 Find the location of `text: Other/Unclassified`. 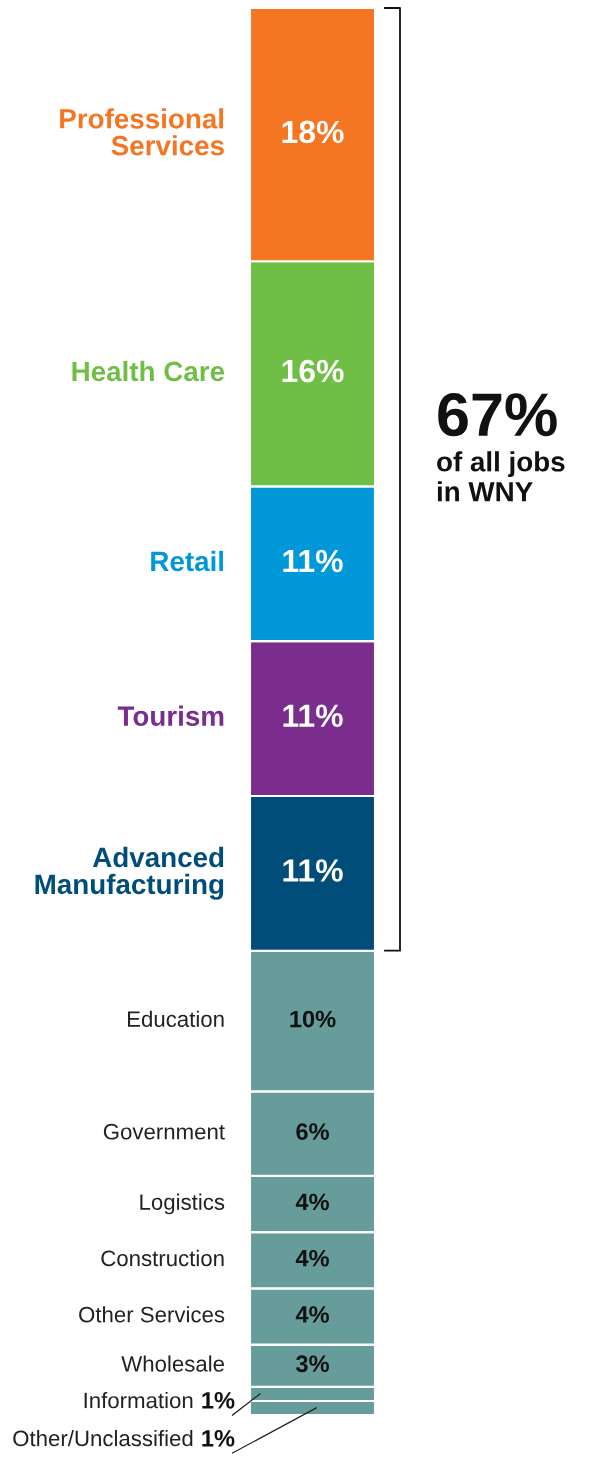

text: Other/Unclassified is located at coordinates (103, 1438).